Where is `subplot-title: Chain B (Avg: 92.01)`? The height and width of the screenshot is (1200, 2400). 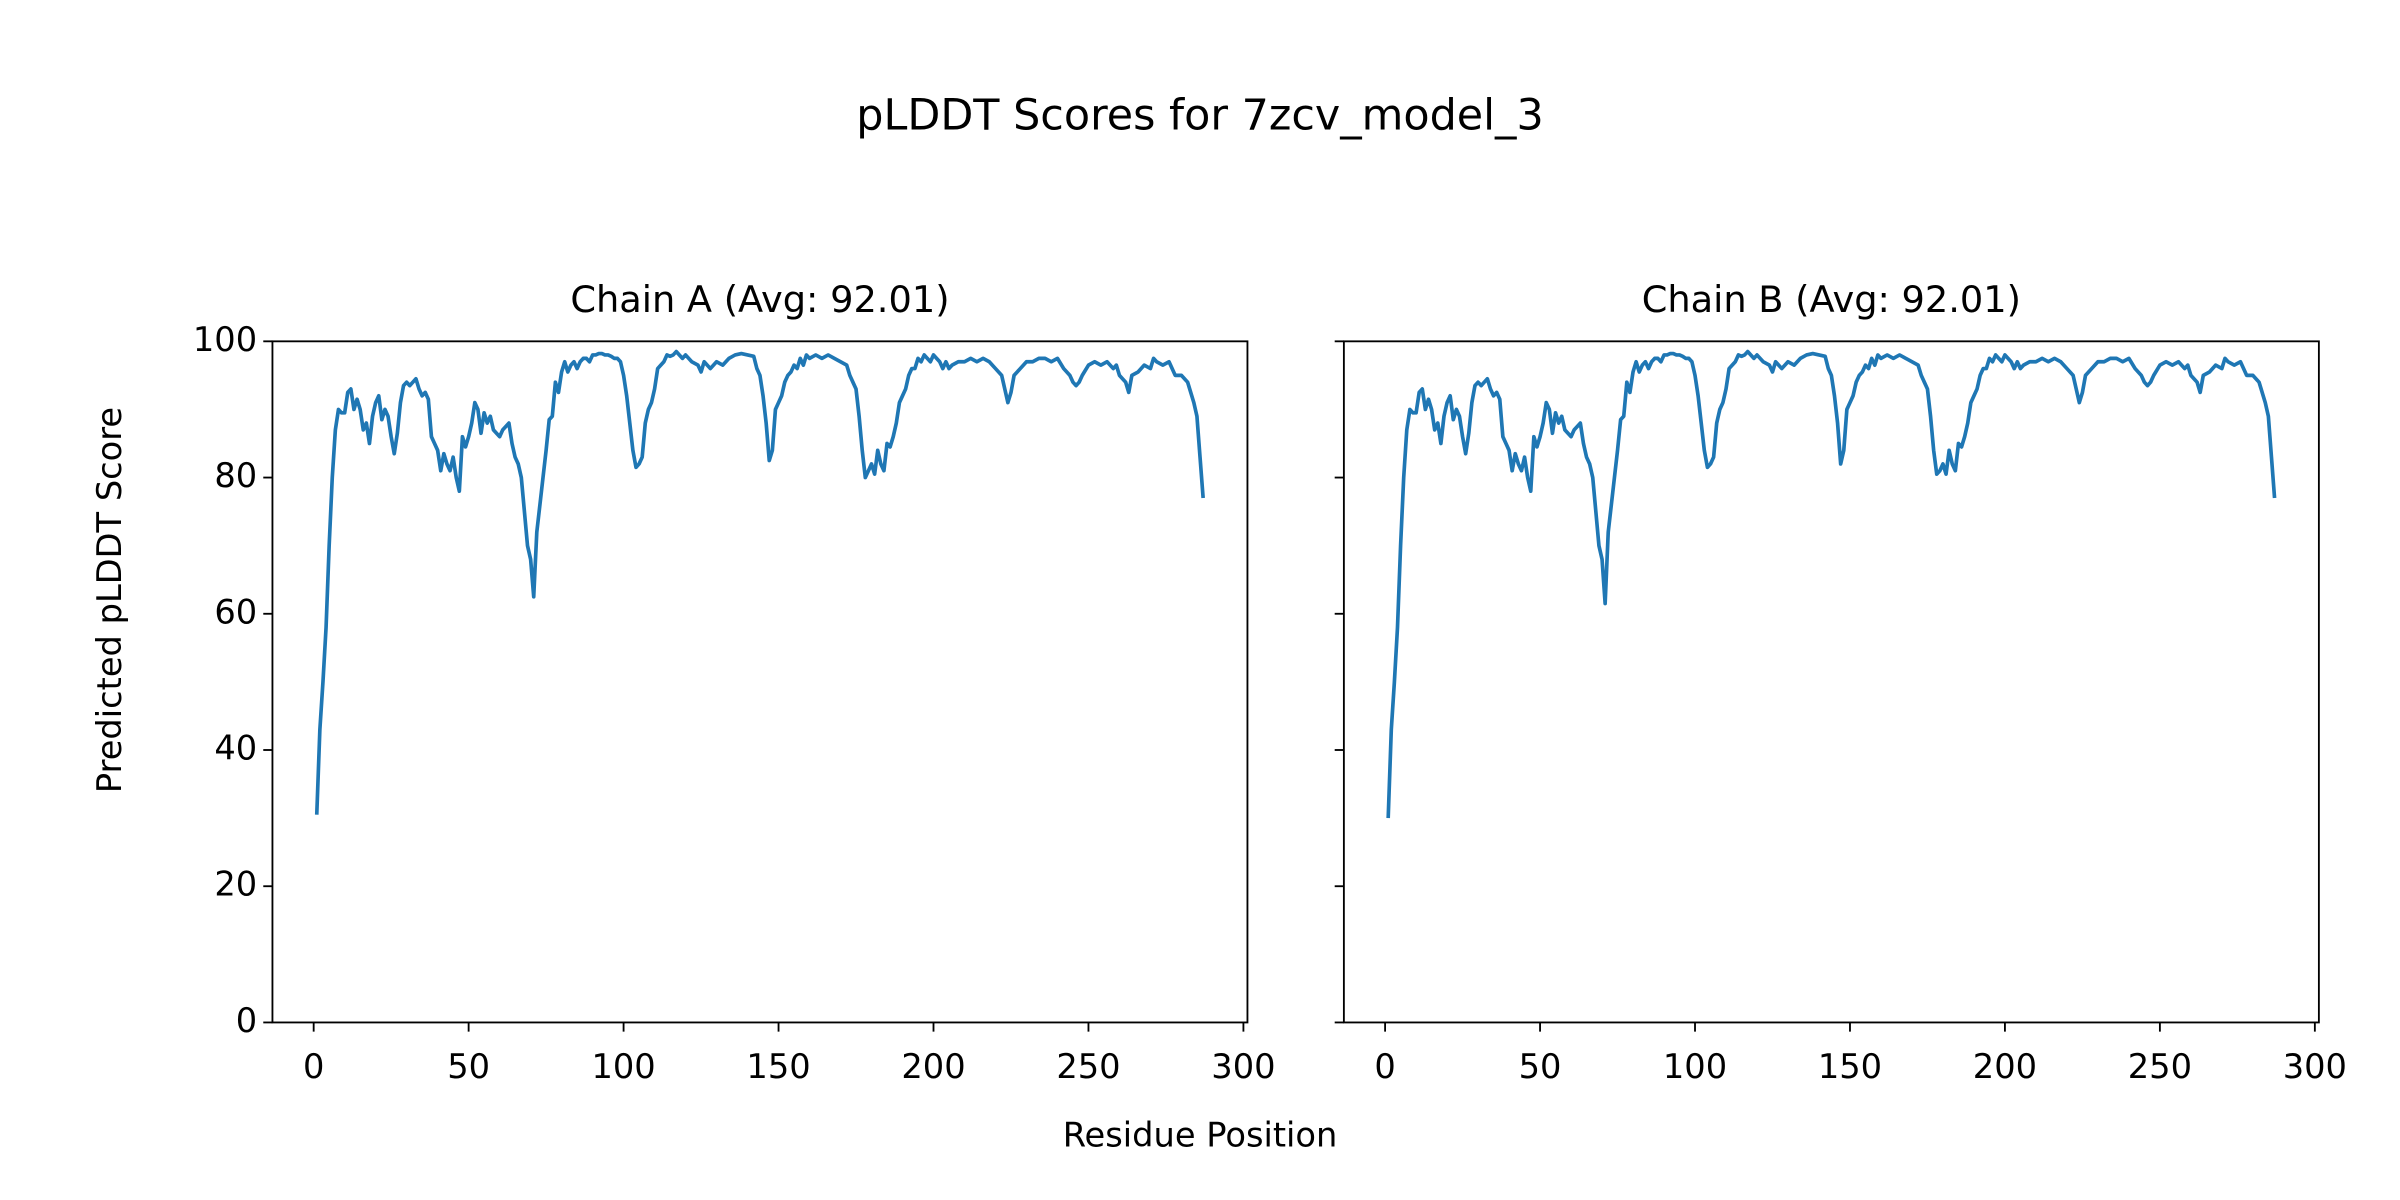
subplot-title: Chain B (Avg: 92.01) is located at coordinates (1831, 299).